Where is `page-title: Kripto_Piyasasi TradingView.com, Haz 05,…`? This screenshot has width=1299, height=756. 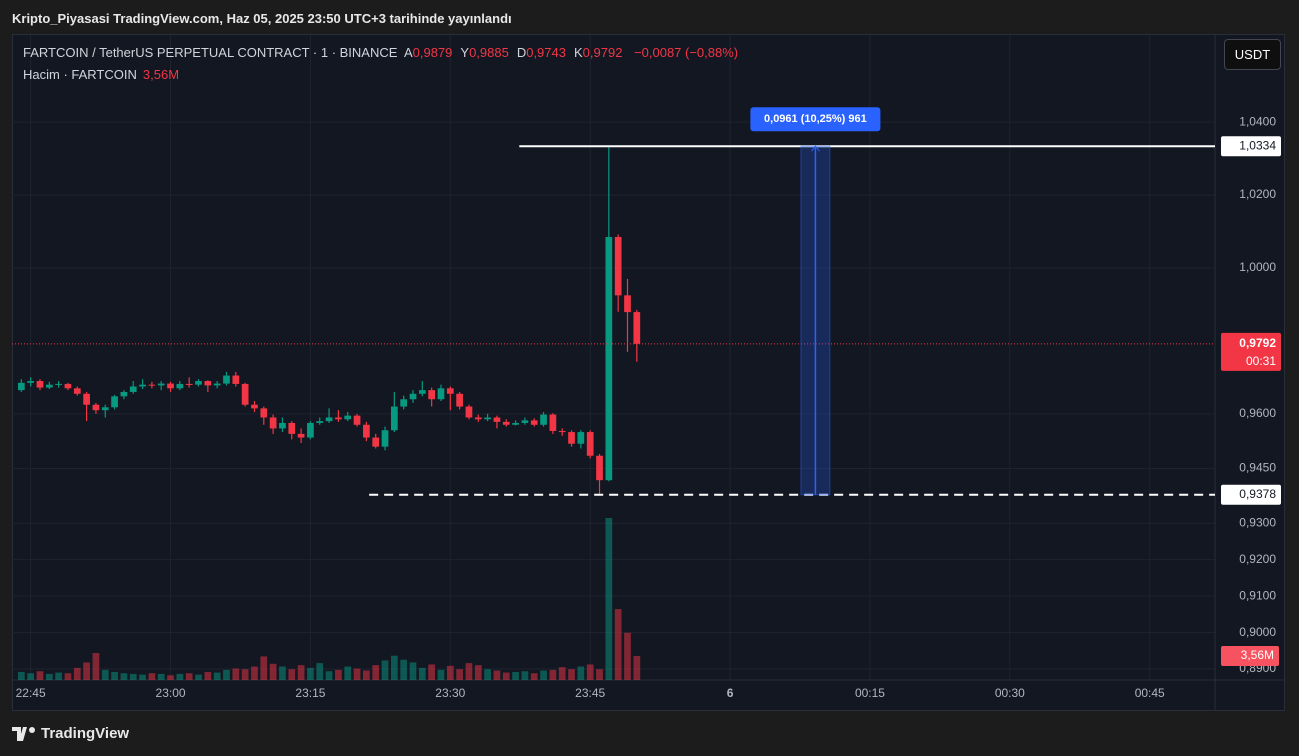 page-title: Kripto_Piyasasi TradingView.com, Haz 05,… is located at coordinates (262, 18).